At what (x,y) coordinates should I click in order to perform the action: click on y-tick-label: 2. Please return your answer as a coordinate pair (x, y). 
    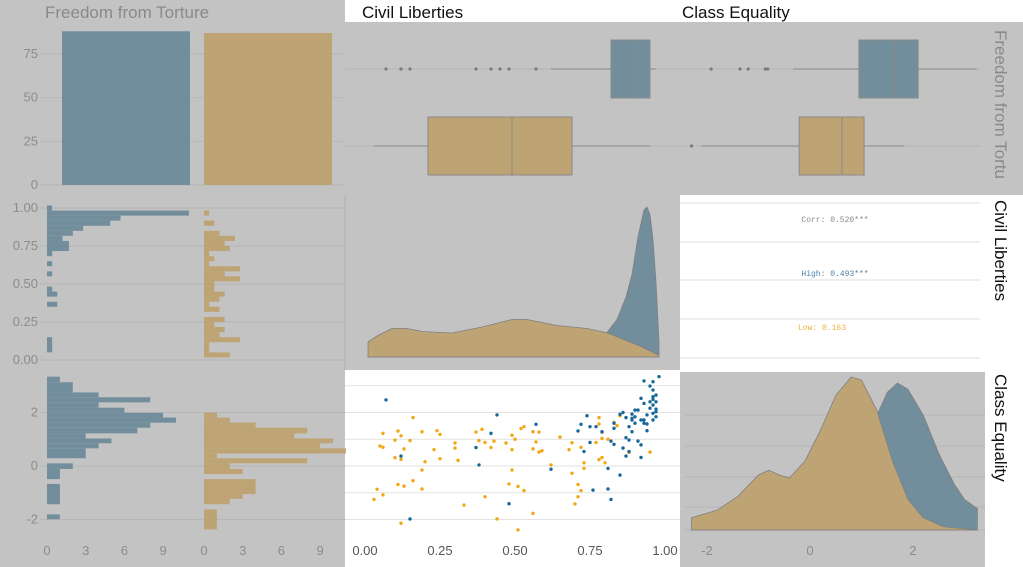
    Looking at the image, I should click on (34, 412).